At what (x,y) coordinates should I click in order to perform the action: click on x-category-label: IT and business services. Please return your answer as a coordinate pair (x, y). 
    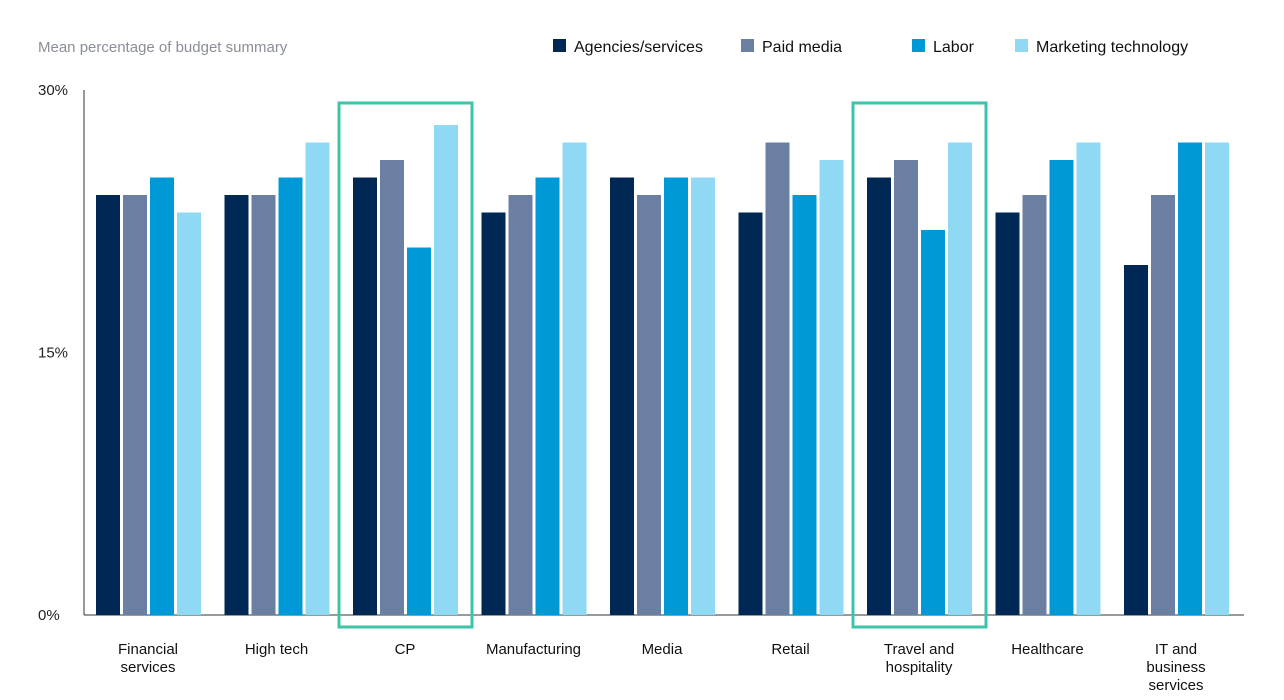
    Looking at the image, I should click on (1175, 667).